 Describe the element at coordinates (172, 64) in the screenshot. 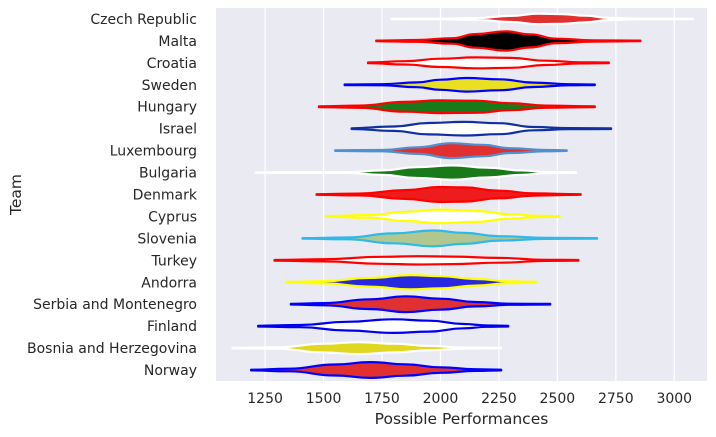

I see `y-tick-label: Croatia` at that location.